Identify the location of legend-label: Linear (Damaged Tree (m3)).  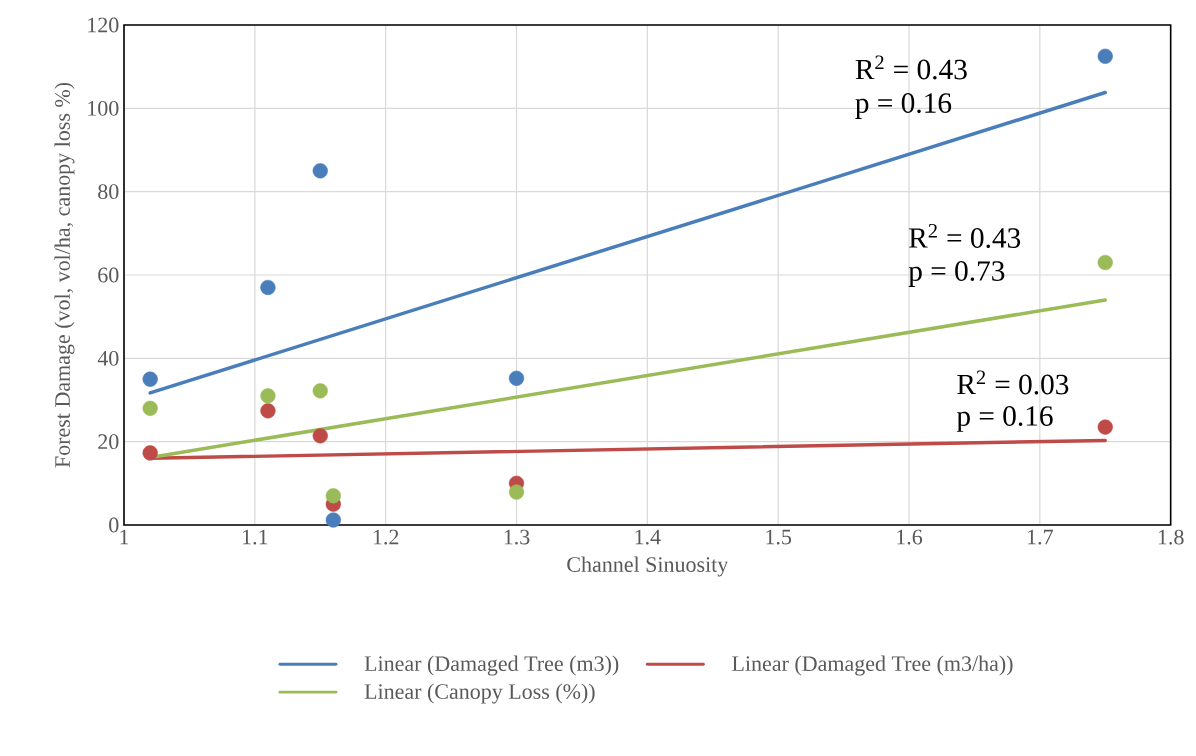
(491, 665).